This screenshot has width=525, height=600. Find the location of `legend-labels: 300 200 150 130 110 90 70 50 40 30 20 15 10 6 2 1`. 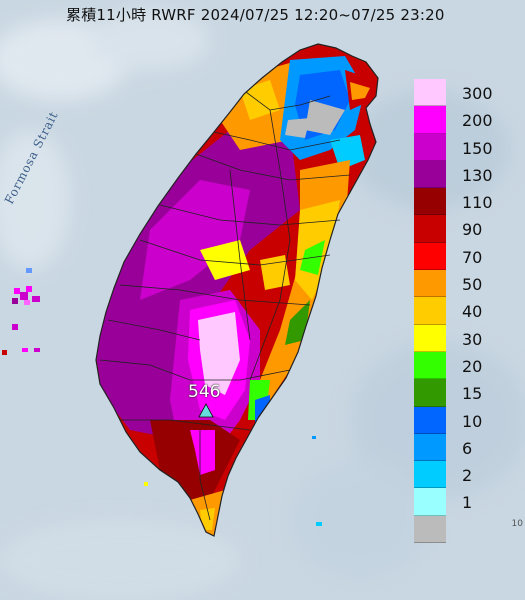

legend-labels: 300 200 150 130 110 90 70 50 40 30 20 15 10 6 2 1 is located at coordinates (477, 320).